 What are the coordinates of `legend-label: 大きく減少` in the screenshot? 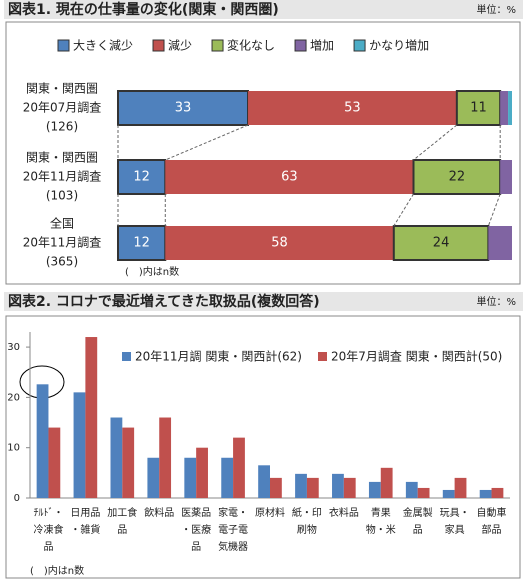 It's located at (103, 45).